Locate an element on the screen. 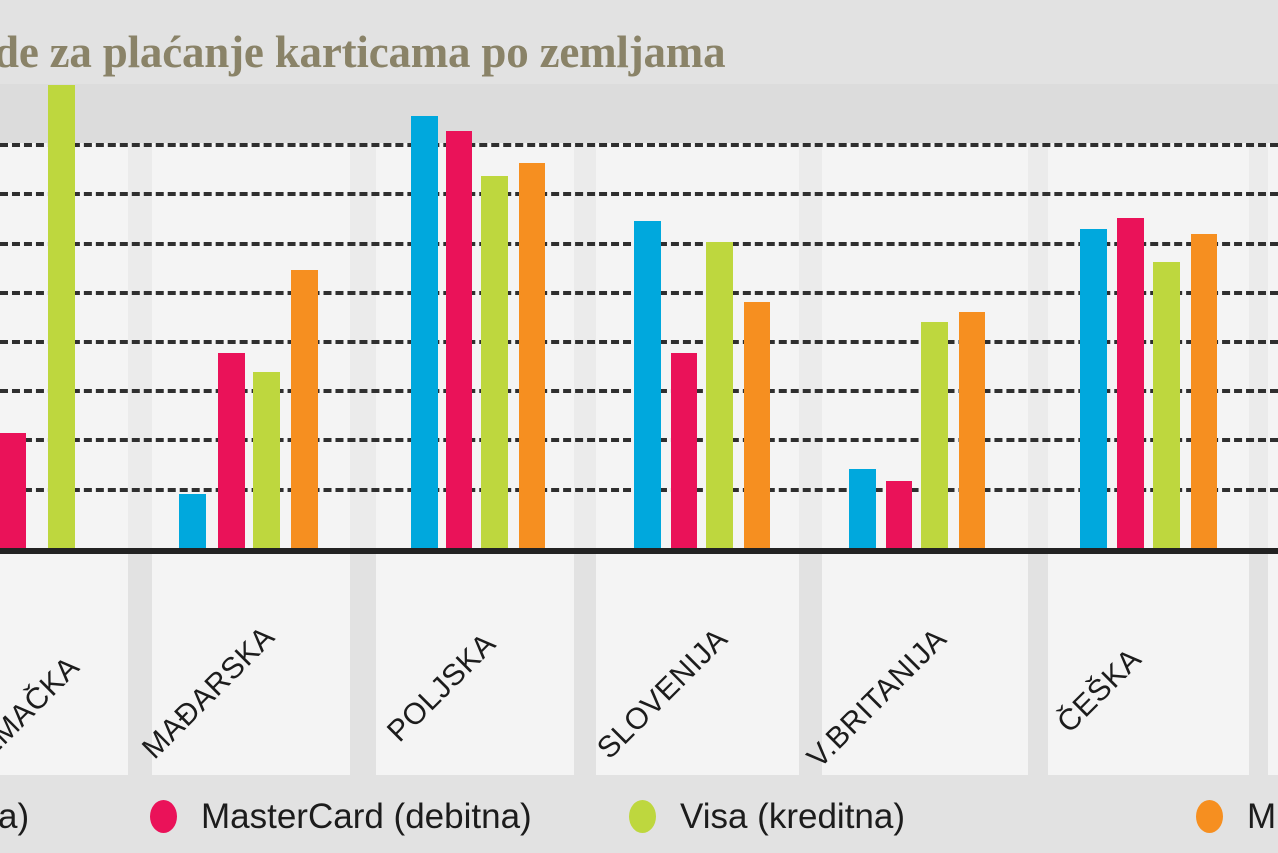  legend-item: a) is located at coordinates (14, 816).